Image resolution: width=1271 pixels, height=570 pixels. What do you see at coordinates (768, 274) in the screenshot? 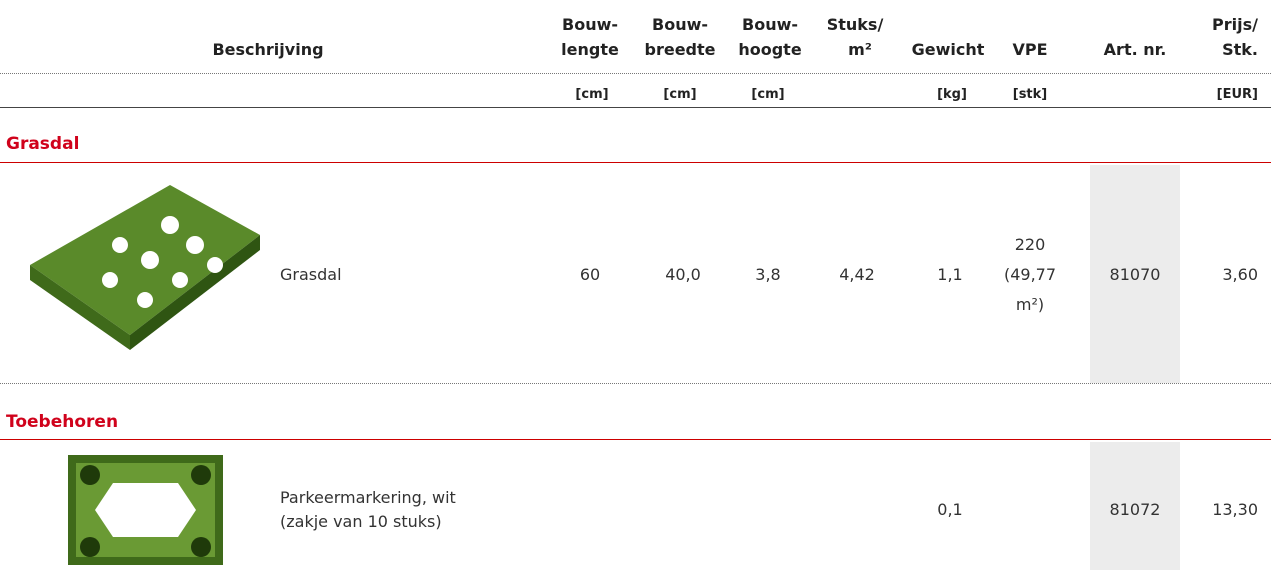
I see `cell: 3,8` at bounding box center [768, 274].